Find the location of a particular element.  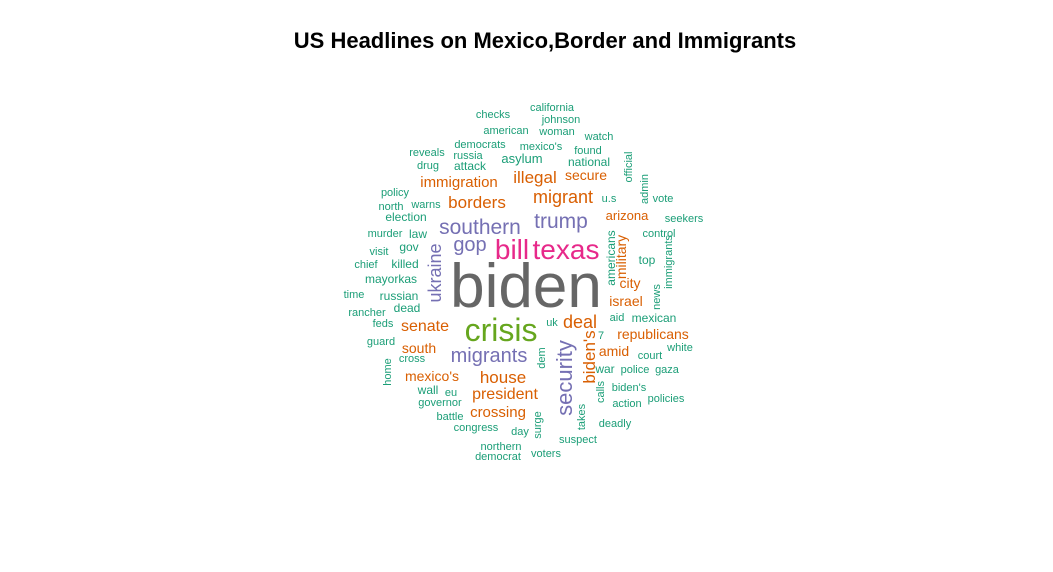

word-asylum-29: asylum is located at coordinates (521, 158).